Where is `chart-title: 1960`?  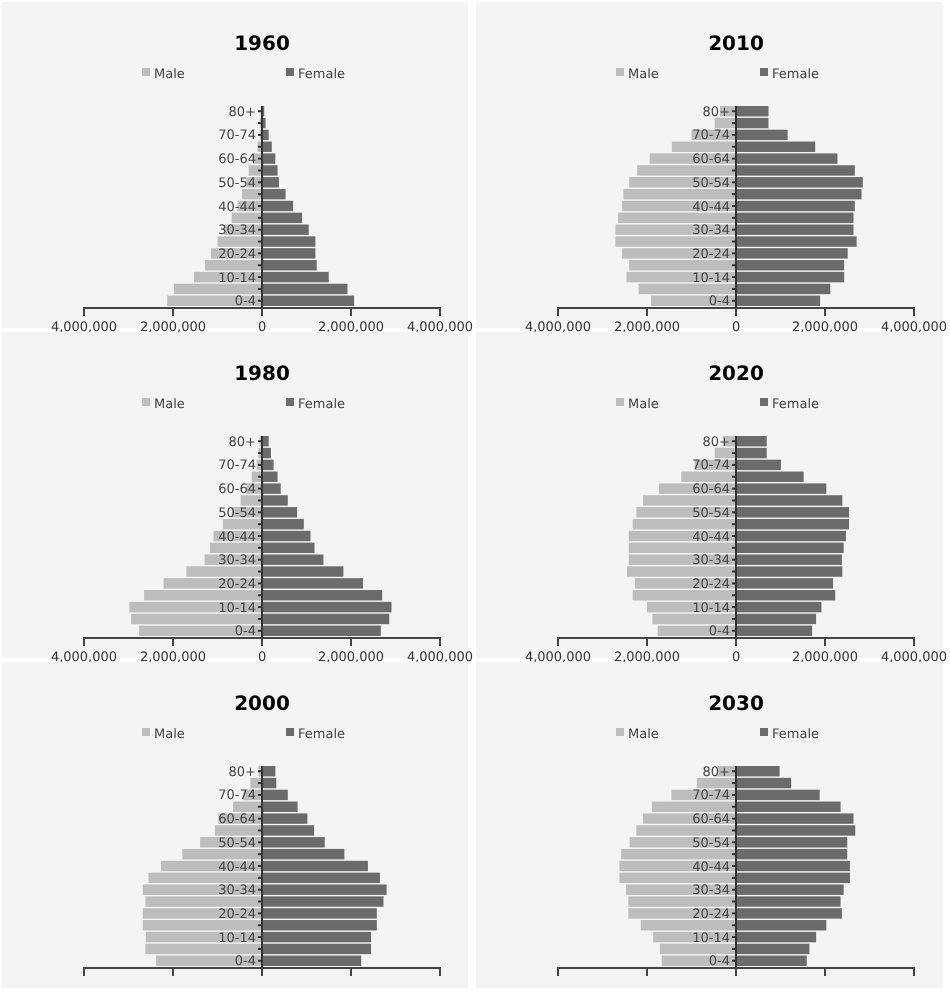
chart-title: 1960 is located at coordinates (262, 45).